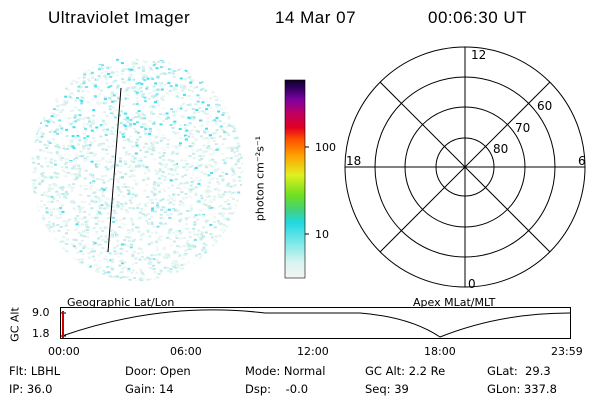  I want to click on mlt-label-18: 18, so click(353, 161).